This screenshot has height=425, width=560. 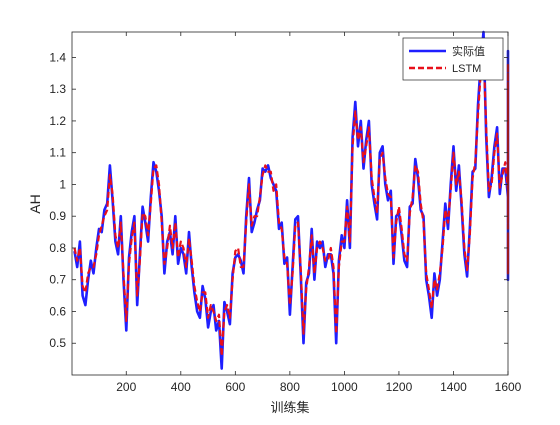 What do you see at coordinates (35, 203) in the screenshot?
I see `y-axis-label: AH` at bounding box center [35, 203].